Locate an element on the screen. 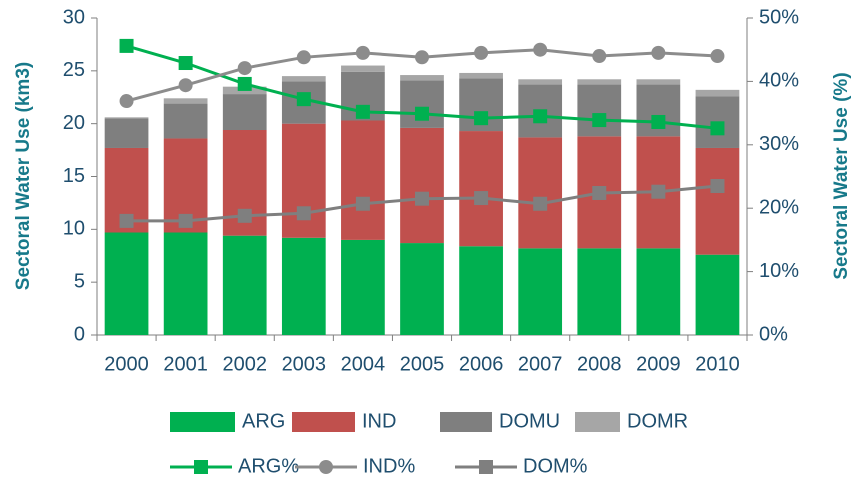  y2-tick-label: 30% is located at coordinates (779, 144).